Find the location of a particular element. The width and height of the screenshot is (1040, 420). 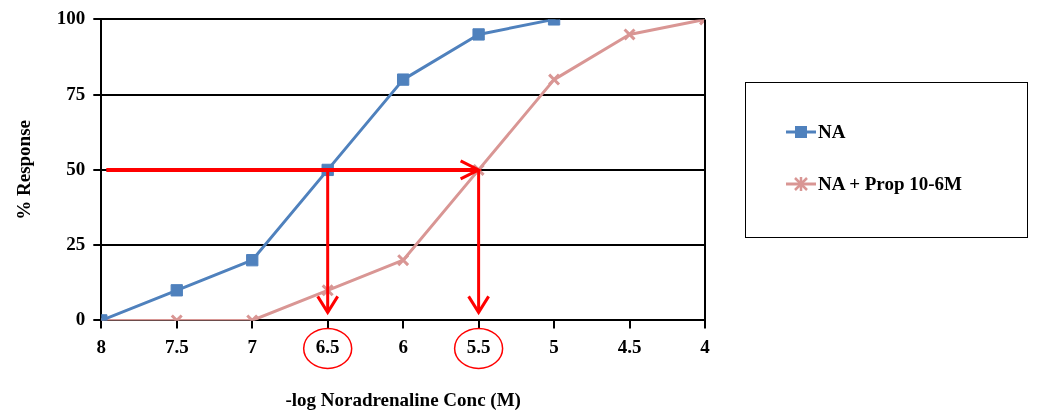

x-axis-title: -log Noradrenaline Conc (M) is located at coordinates (403, 399).